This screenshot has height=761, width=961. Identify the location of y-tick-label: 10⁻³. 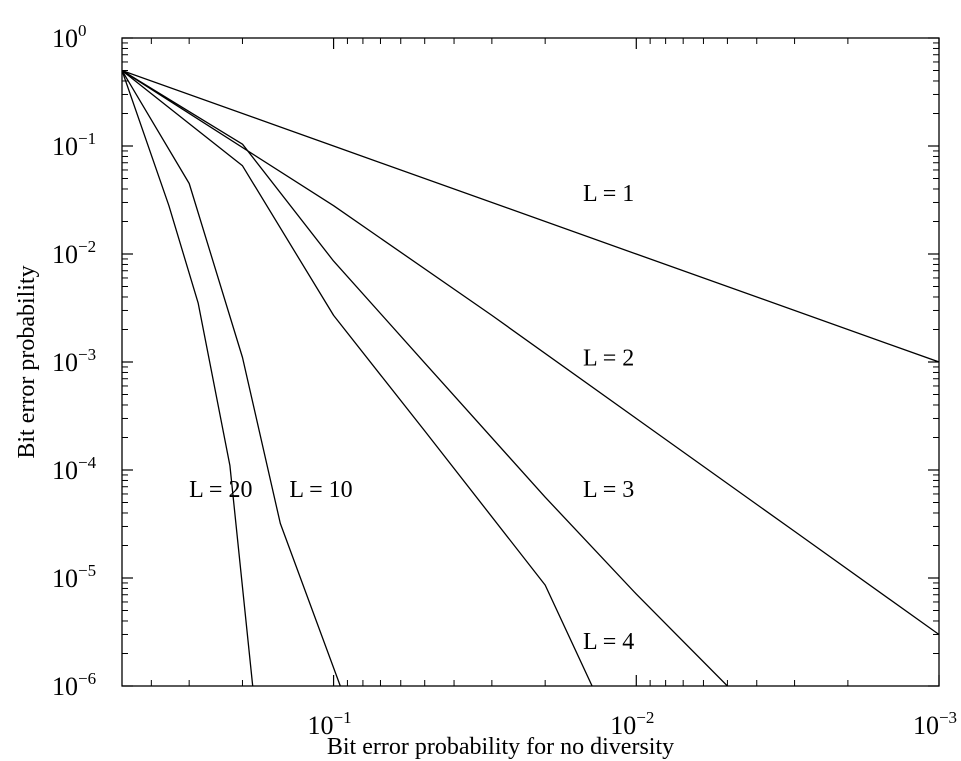
(74, 361).